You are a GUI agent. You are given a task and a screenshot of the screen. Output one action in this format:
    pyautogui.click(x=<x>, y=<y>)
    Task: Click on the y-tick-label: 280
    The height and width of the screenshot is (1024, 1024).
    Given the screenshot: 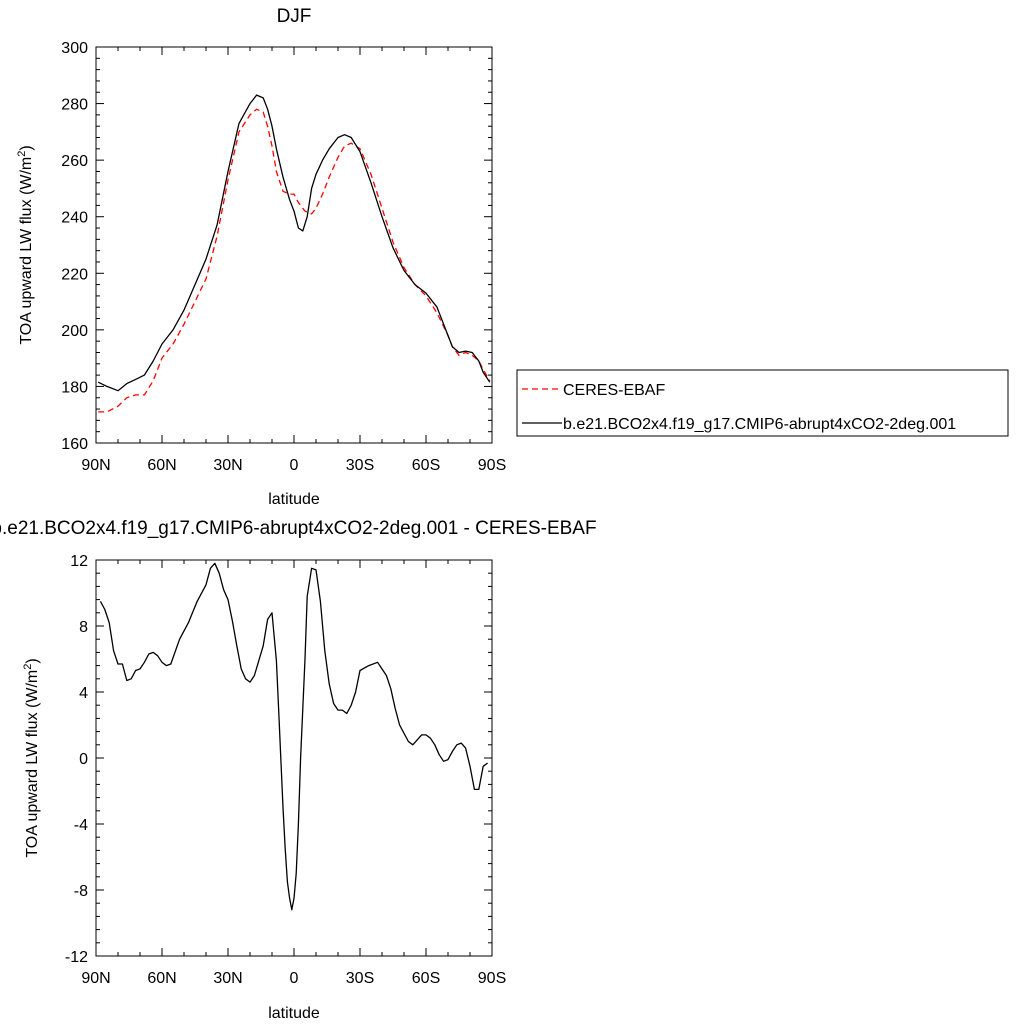 What is the action you would take?
    pyautogui.click(x=74, y=105)
    